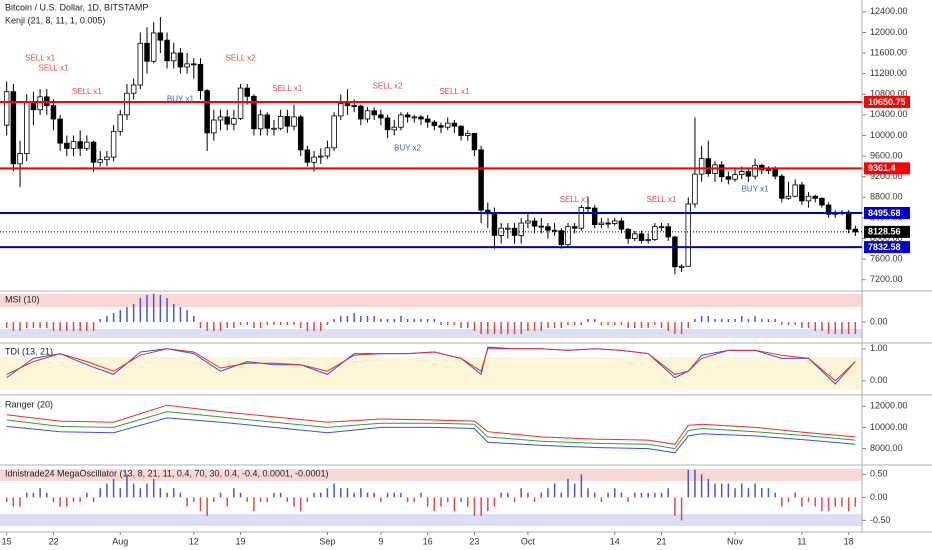 This screenshot has width=932, height=550. Describe the element at coordinates (886, 279) in the screenshot. I see `y-tick-label: 7200.00` at that location.